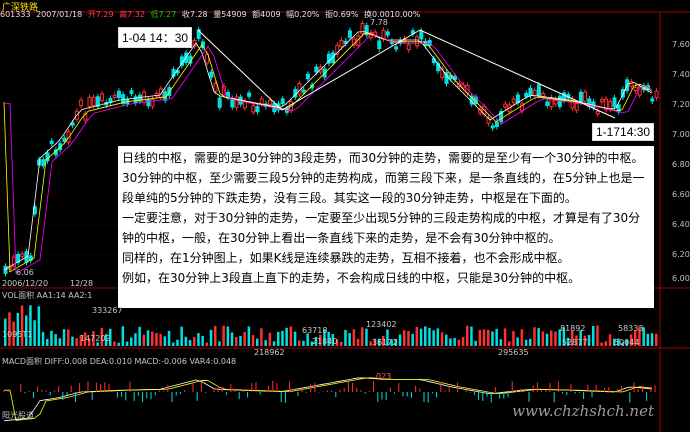 The height and width of the screenshot is (432, 690). What do you see at coordinates (681, 164) in the screenshot?
I see `price-tick: 6.80` at bounding box center [681, 164].